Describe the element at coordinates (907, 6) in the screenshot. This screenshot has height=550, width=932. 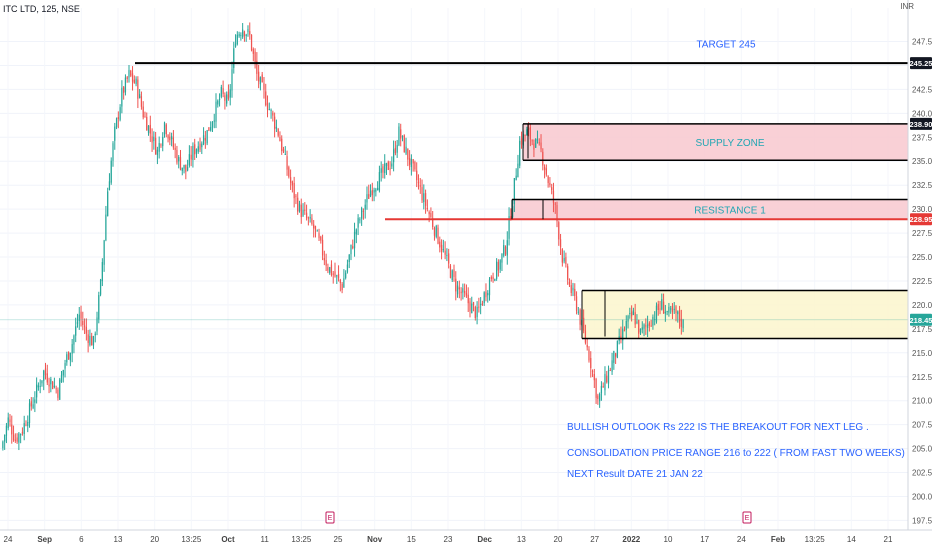
I see `currency-label: INR` at that location.